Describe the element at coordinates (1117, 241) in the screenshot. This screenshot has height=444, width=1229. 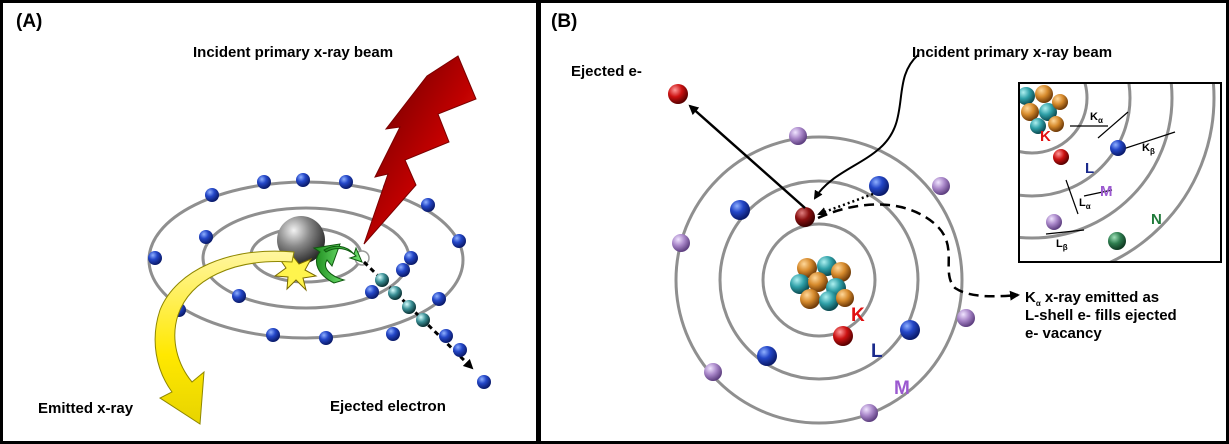
I see `inset-n-electron` at that location.